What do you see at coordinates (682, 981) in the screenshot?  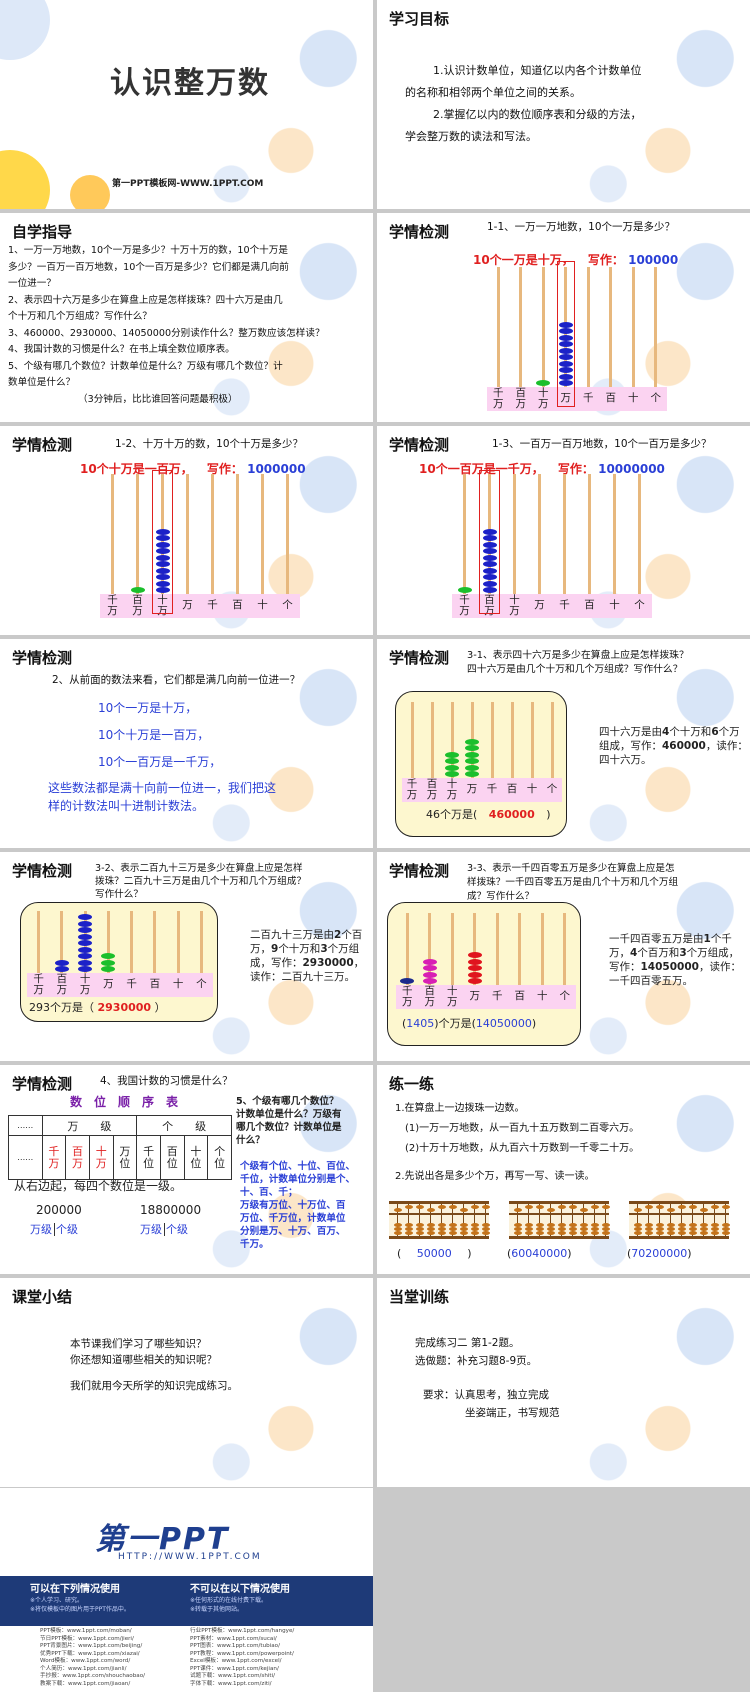 I see `side-text: 万。` at bounding box center [682, 981].